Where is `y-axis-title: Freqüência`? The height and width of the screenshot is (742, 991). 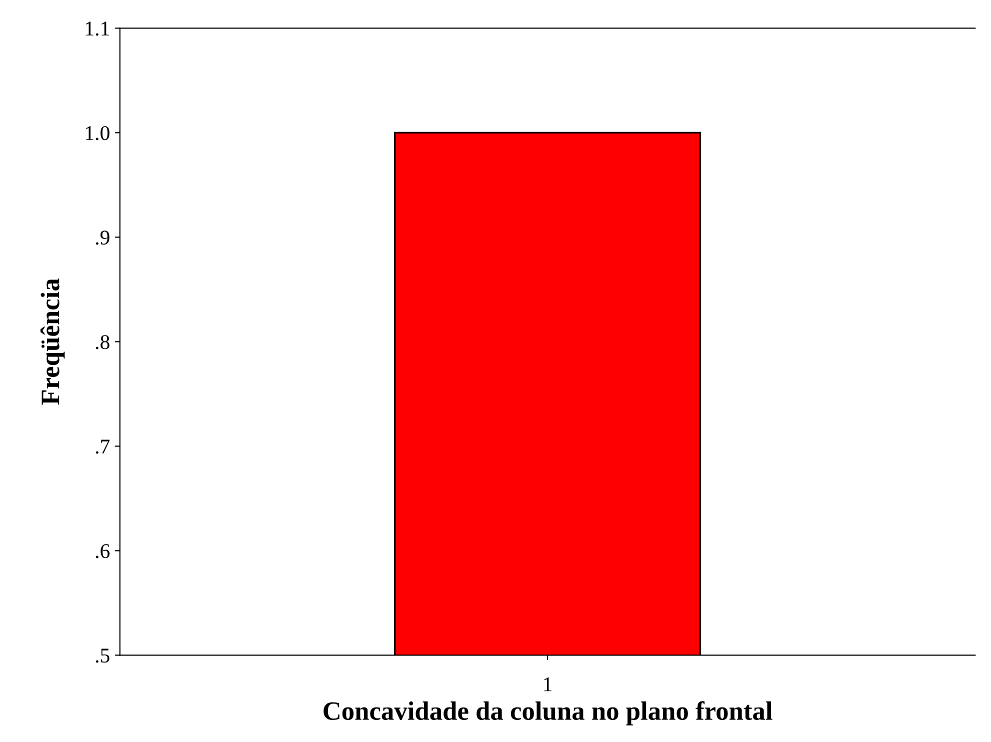
y-axis-title: Freqüência is located at coordinates (52, 341).